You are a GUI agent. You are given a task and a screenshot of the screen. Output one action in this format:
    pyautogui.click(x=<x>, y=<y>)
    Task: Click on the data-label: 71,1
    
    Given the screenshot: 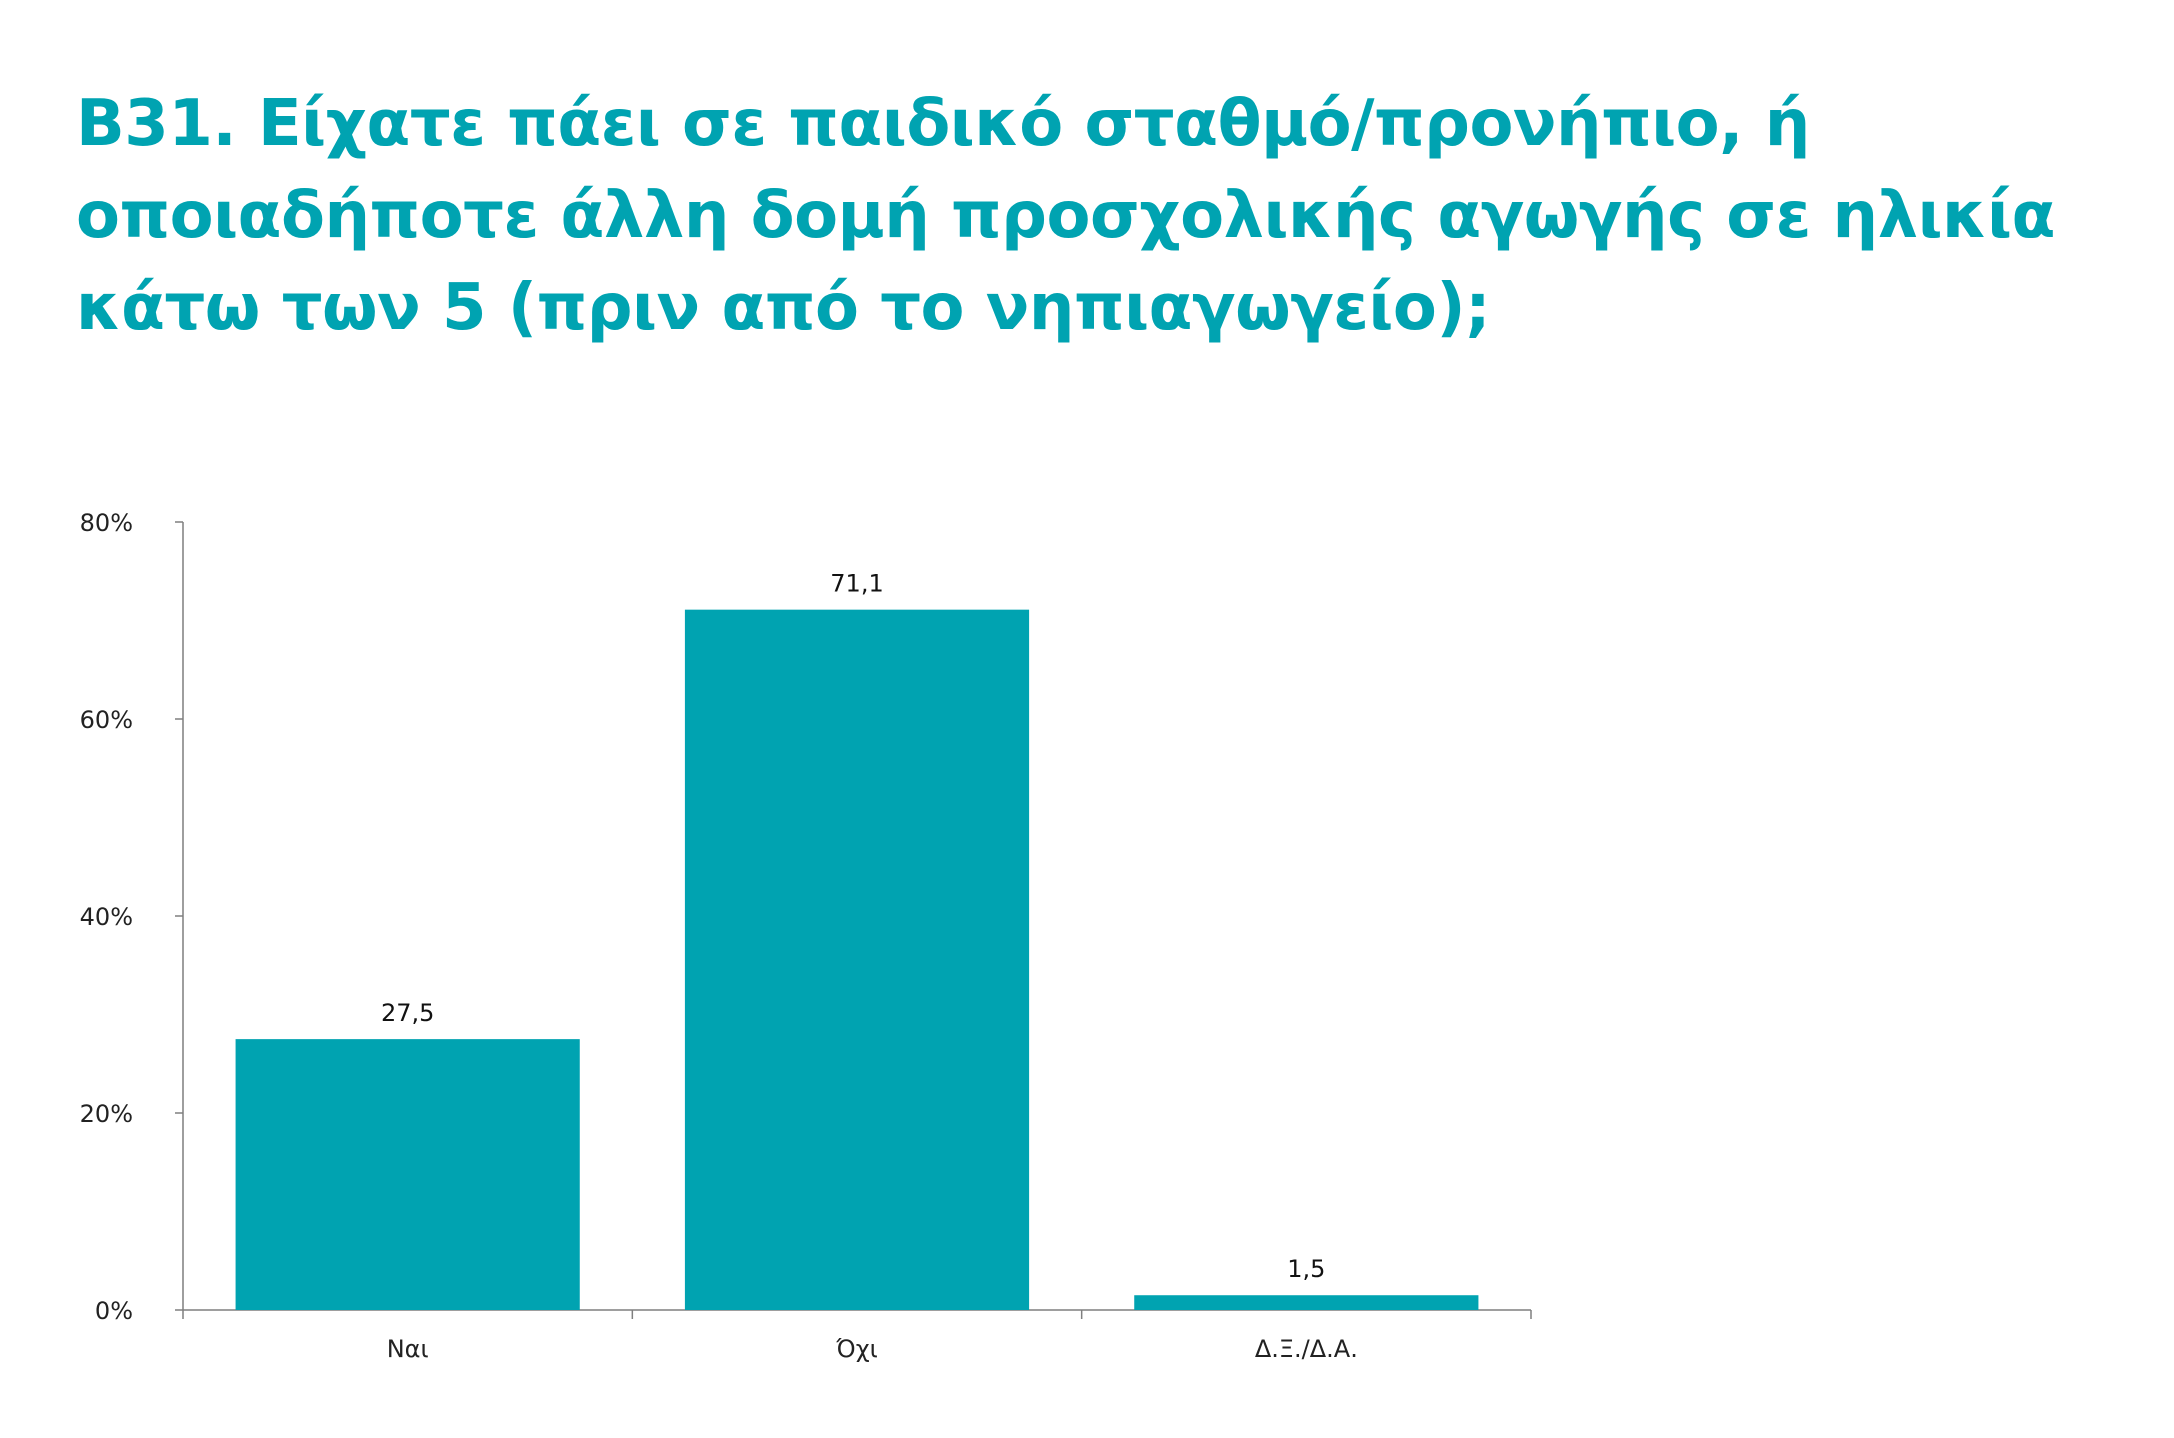 What is the action you would take?
    pyautogui.click(x=856, y=584)
    